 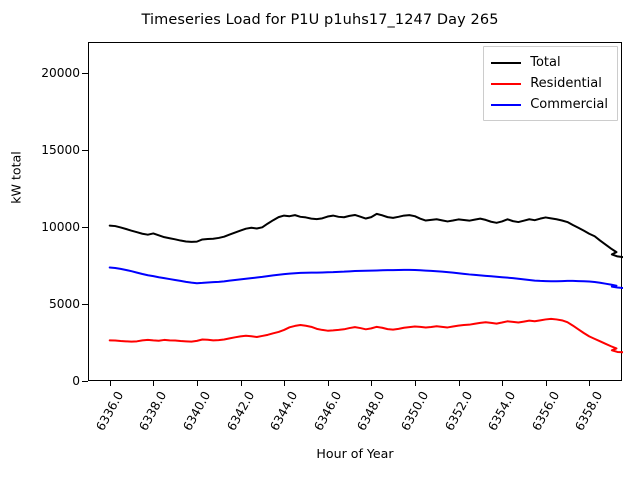 What do you see at coordinates (240, 411) in the screenshot?
I see `x-axis-tick-label: 6342.0` at bounding box center [240, 411].